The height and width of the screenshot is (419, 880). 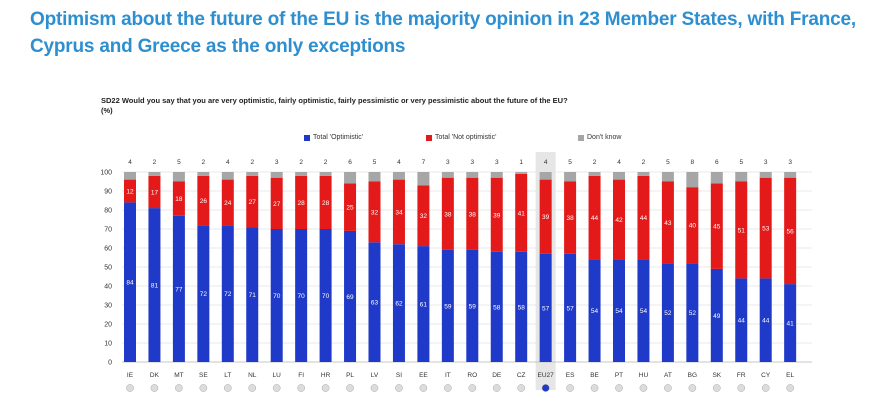 I want to click on value-label-optimistic: 44, so click(x=766, y=321).